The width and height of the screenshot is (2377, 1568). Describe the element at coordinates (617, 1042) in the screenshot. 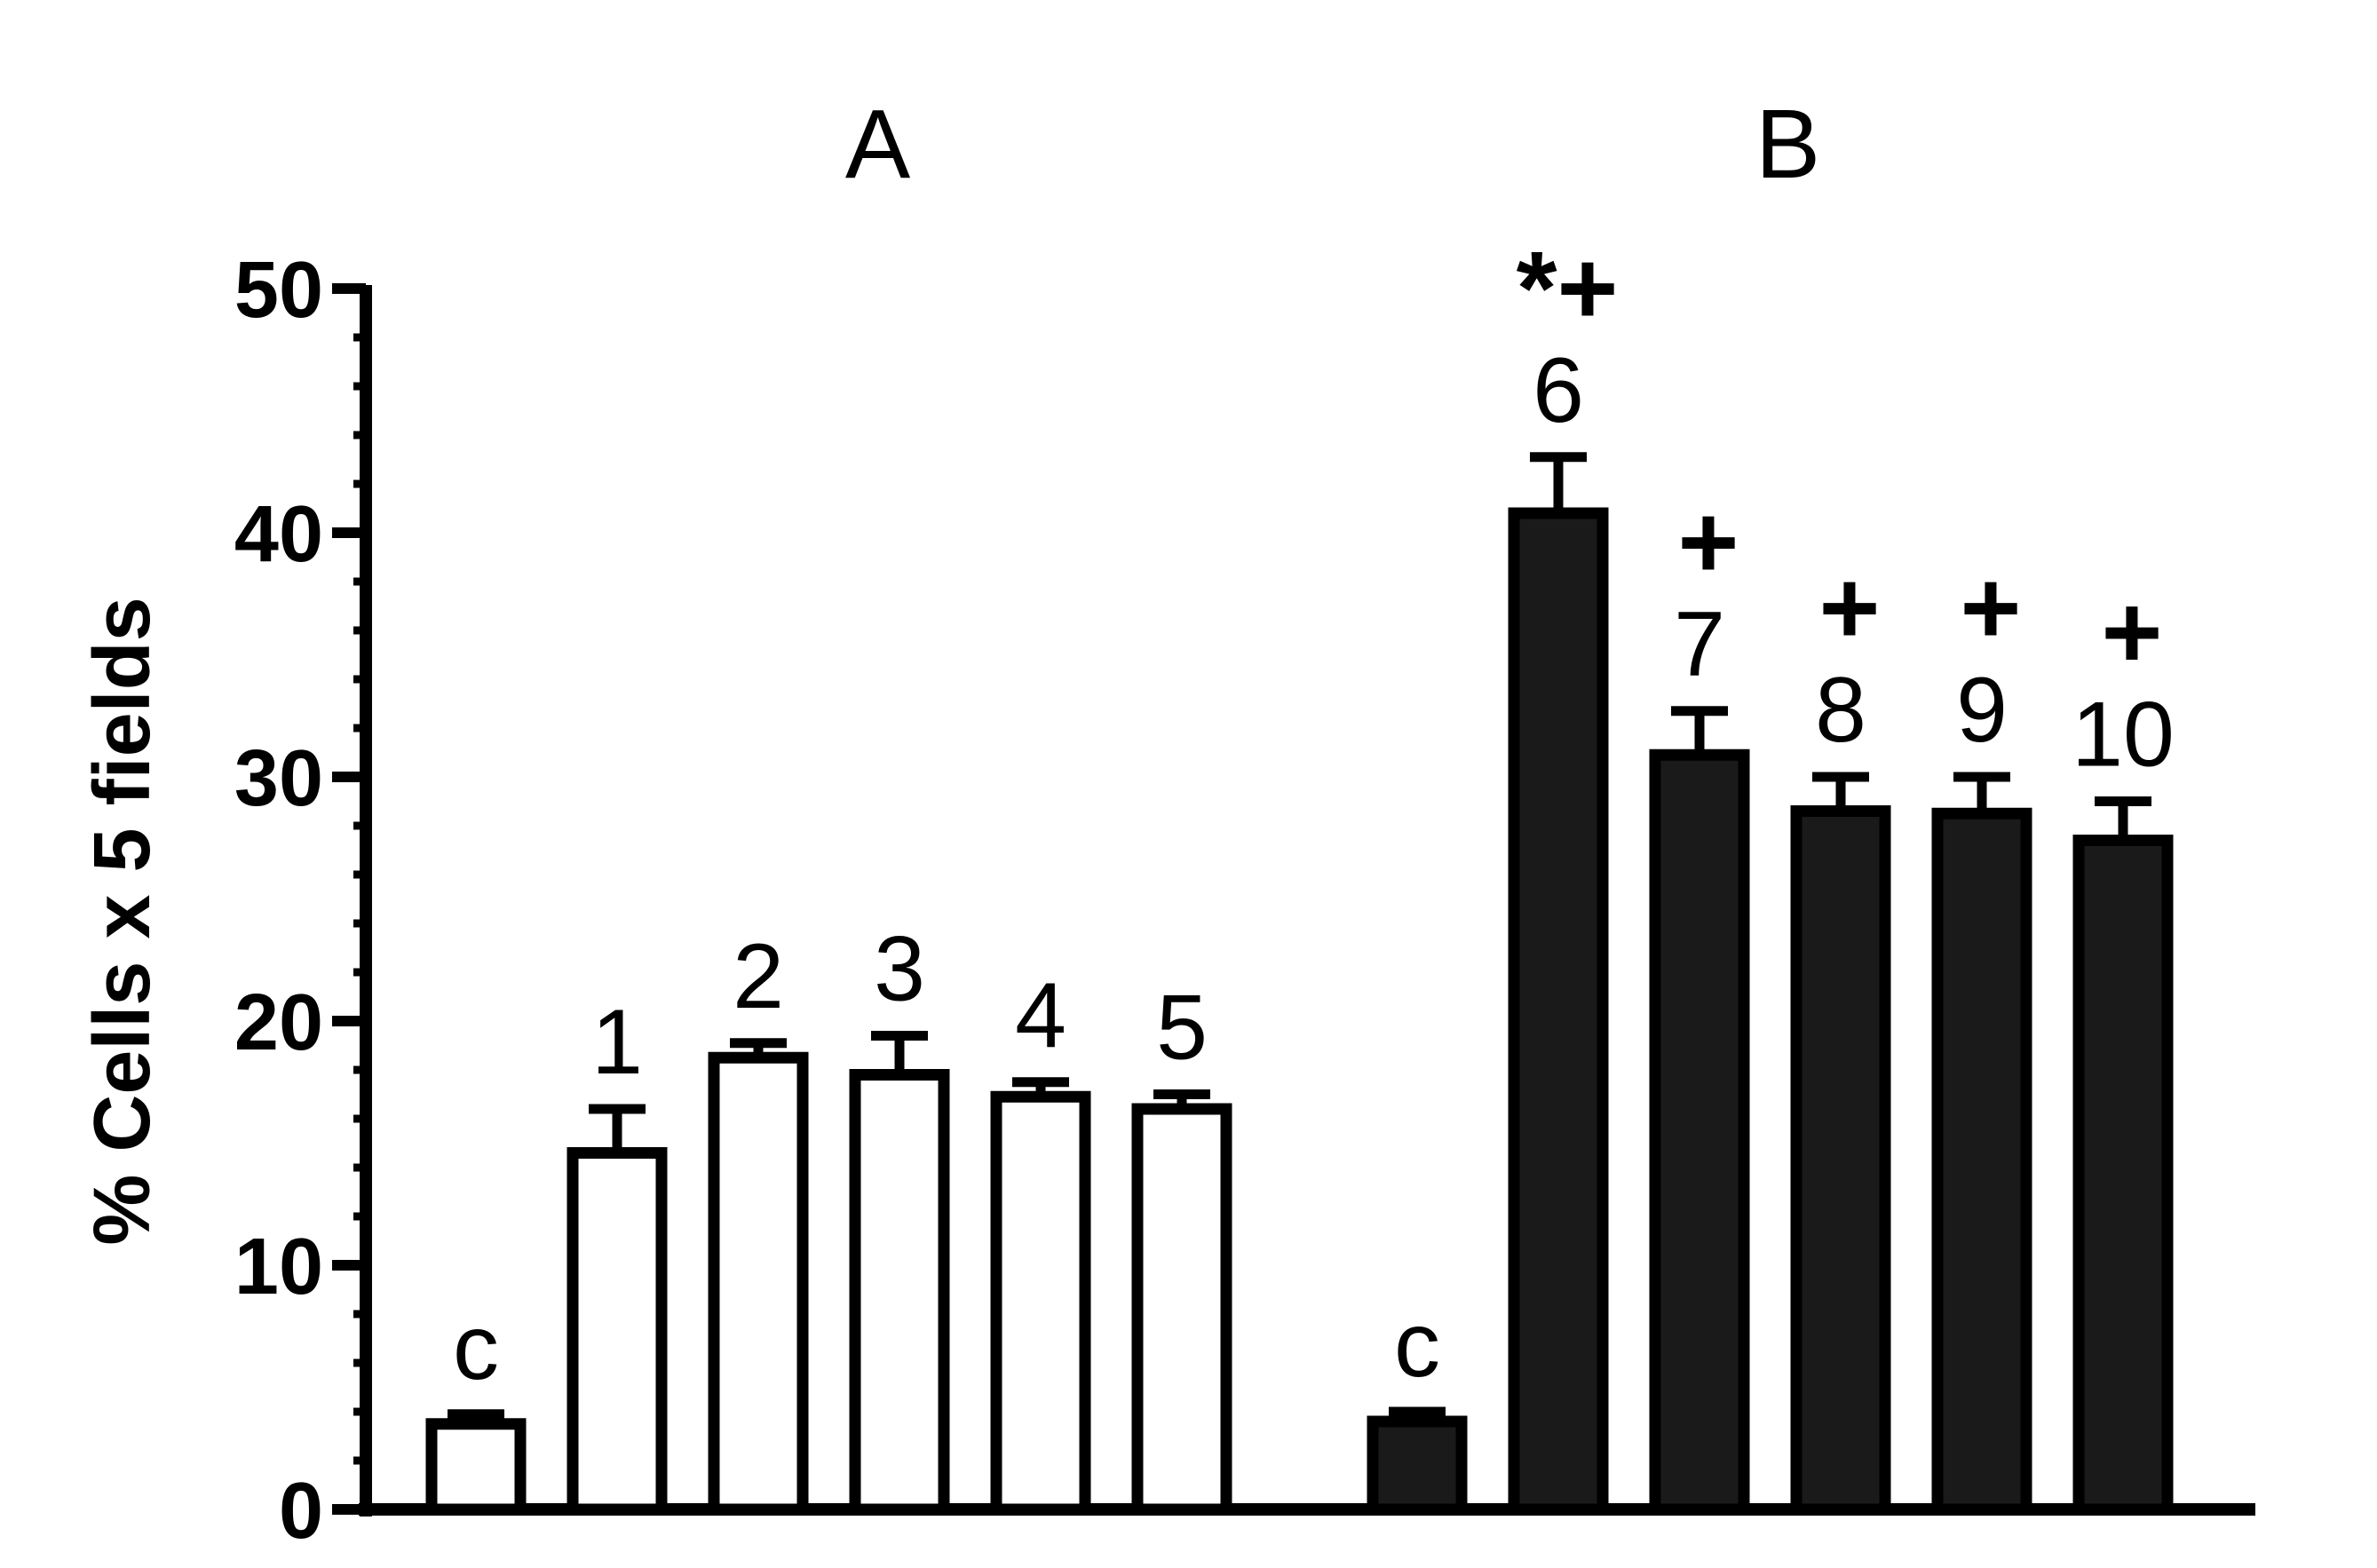

I see `bar-label: 1` at that location.